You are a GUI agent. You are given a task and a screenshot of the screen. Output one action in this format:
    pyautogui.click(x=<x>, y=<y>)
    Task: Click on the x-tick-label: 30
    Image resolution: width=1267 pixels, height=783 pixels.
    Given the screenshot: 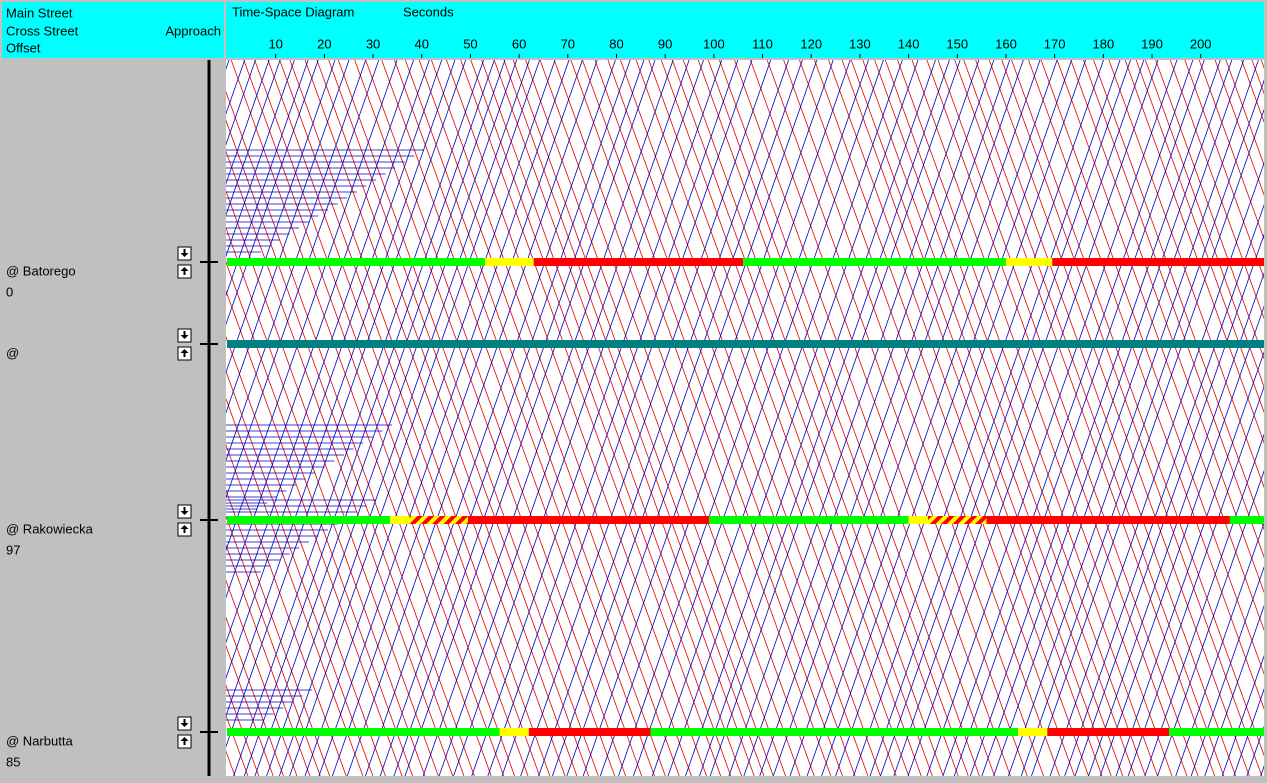 What is the action you would take?
    pyautogui.click(x=373, y=43)
    